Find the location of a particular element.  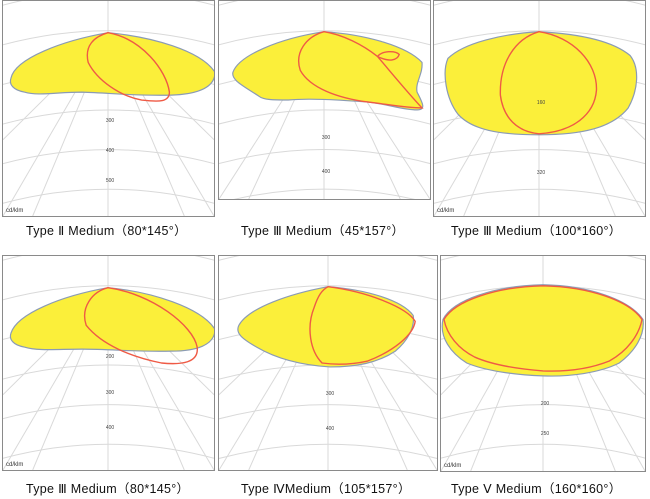

caption-4: Type Ⅲ Medium（80*145°） is located at coordinates (108, 489).